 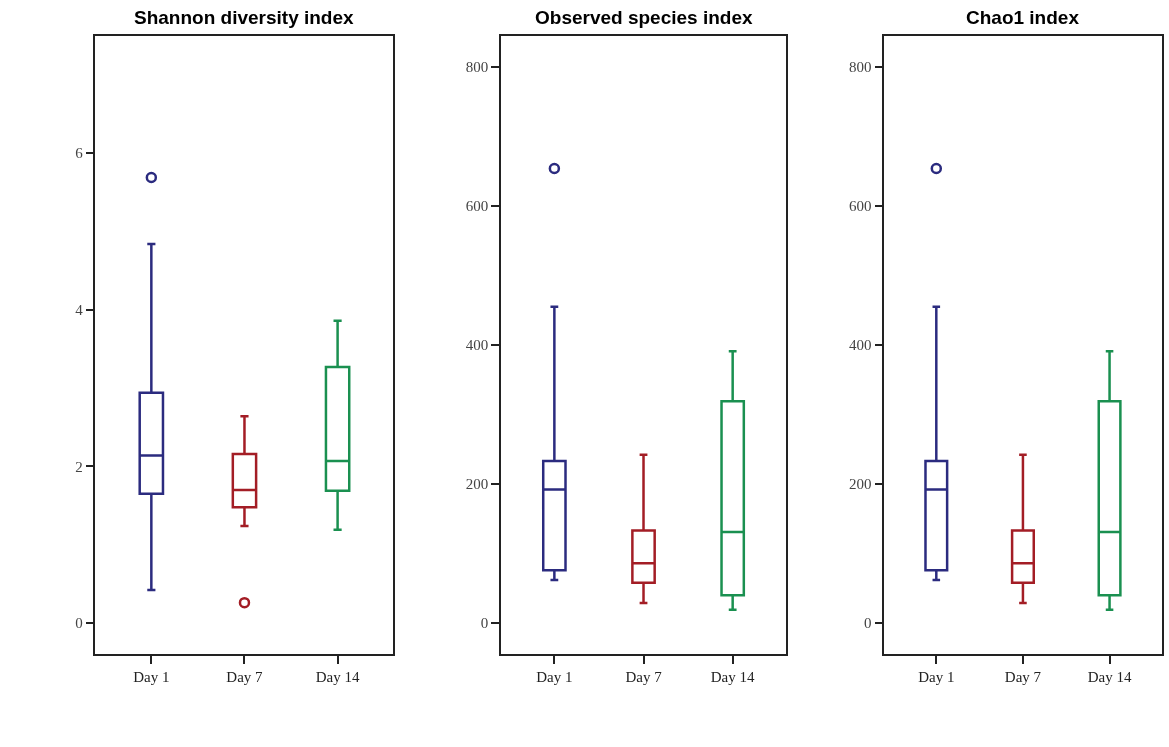 What do you see at coordinates (1023, 17) in the screenshot?
I see `chart-title: Chao1 index` at bounding box center [1023, 17].